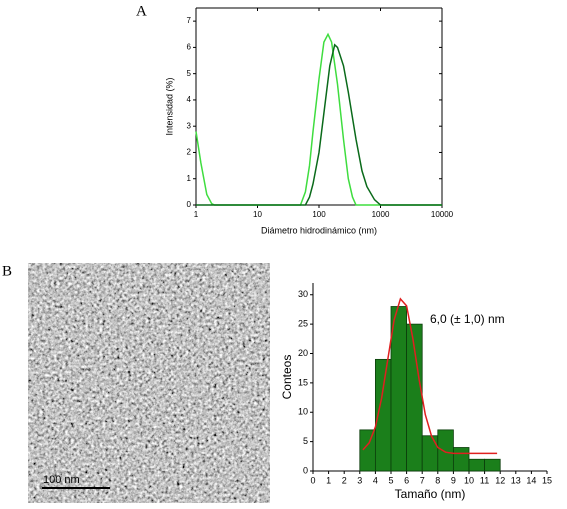 The height and width of the screenshot is (509, 567). What do you see at coordinates (531, 480) in the screenshot?
I see `x-tick-label: 14` at bounding box center [531, 480].